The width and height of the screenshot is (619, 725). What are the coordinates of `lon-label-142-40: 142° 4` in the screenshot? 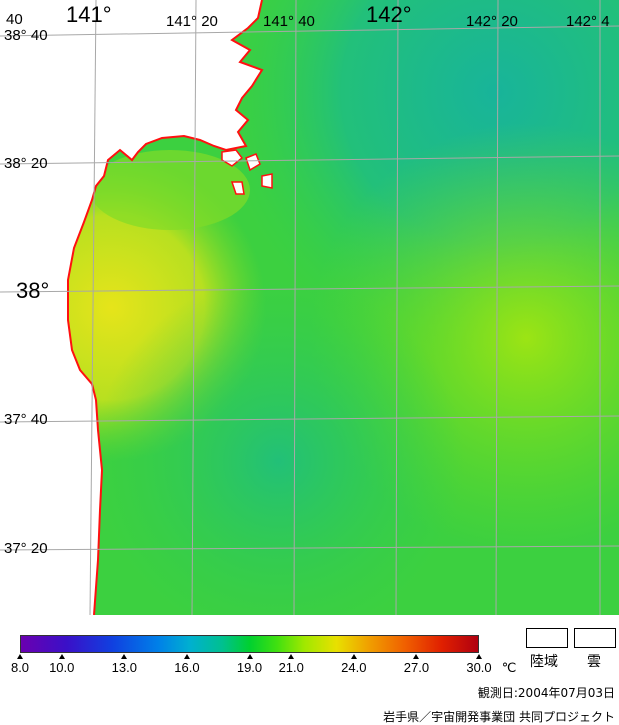 It's located at (588, 21).